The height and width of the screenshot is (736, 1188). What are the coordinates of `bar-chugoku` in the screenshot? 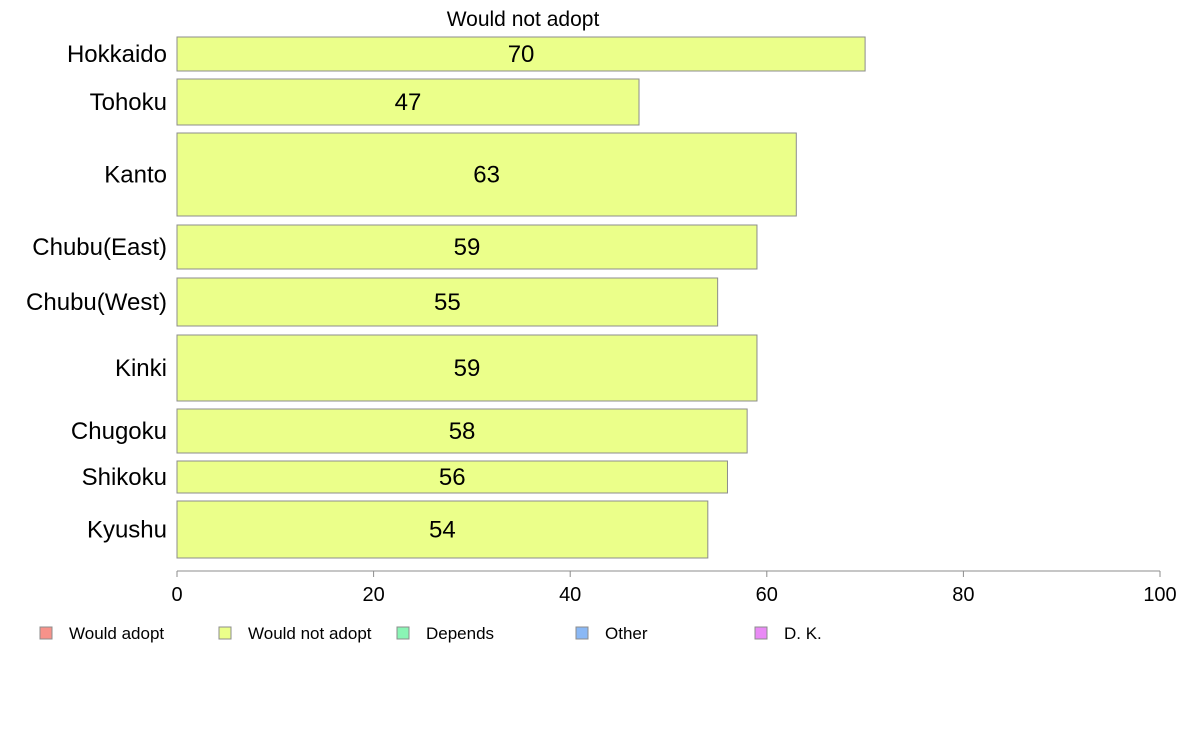 It's located at (462, 431).